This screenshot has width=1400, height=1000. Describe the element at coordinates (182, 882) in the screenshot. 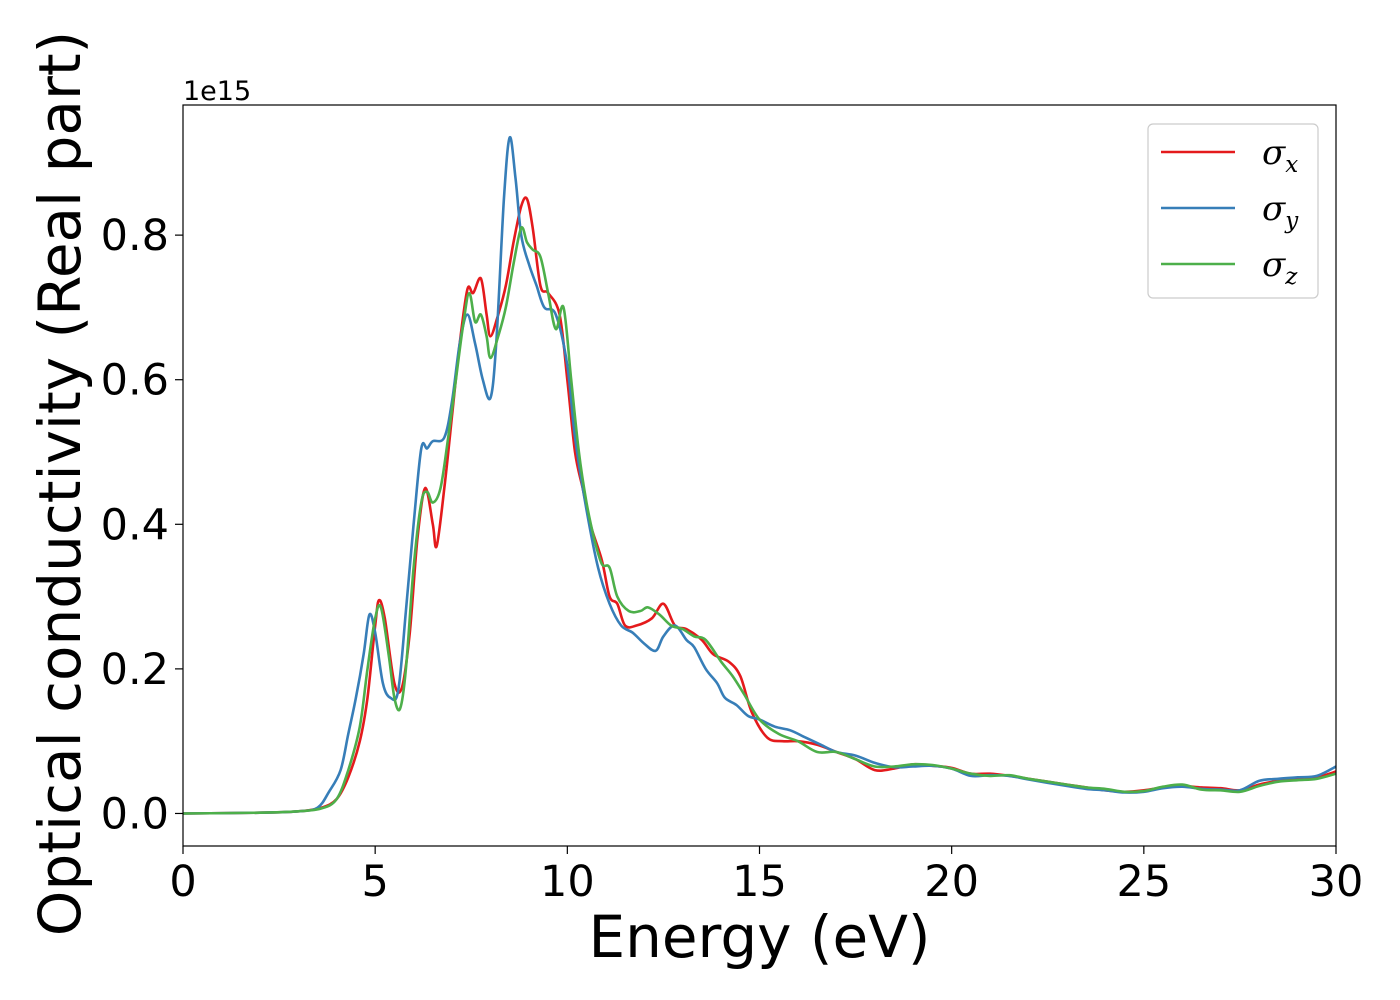

I see `x-tick-label: 0` at that location.